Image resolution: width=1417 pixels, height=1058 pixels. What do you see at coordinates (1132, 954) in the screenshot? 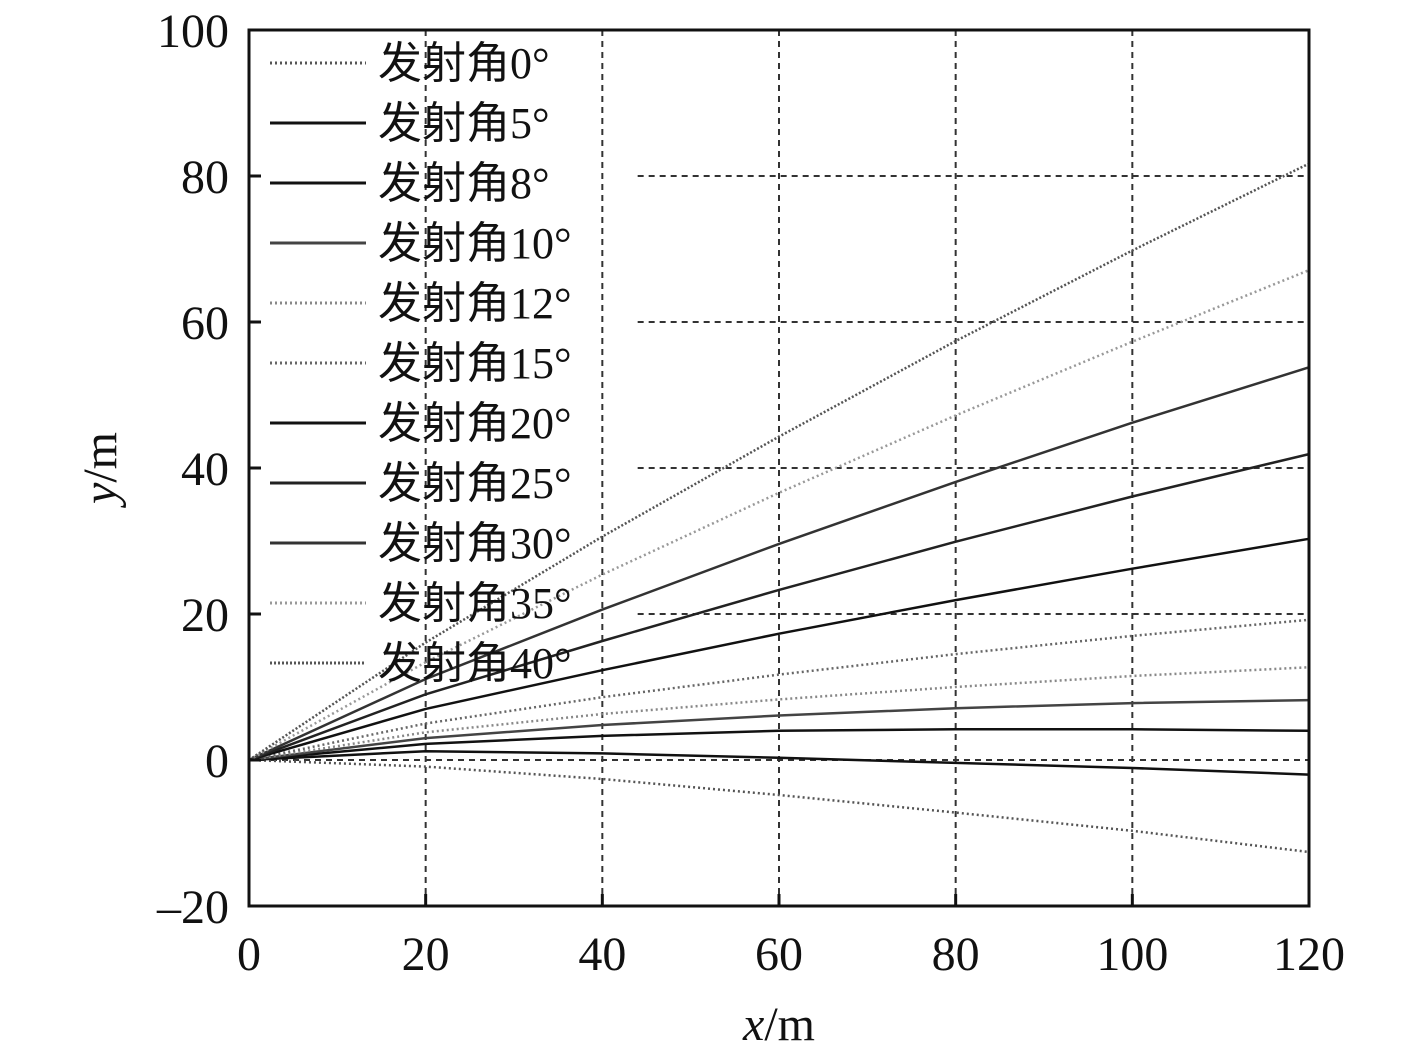
I see `x-tick-label: 100` at bounding box center [1132, 954].